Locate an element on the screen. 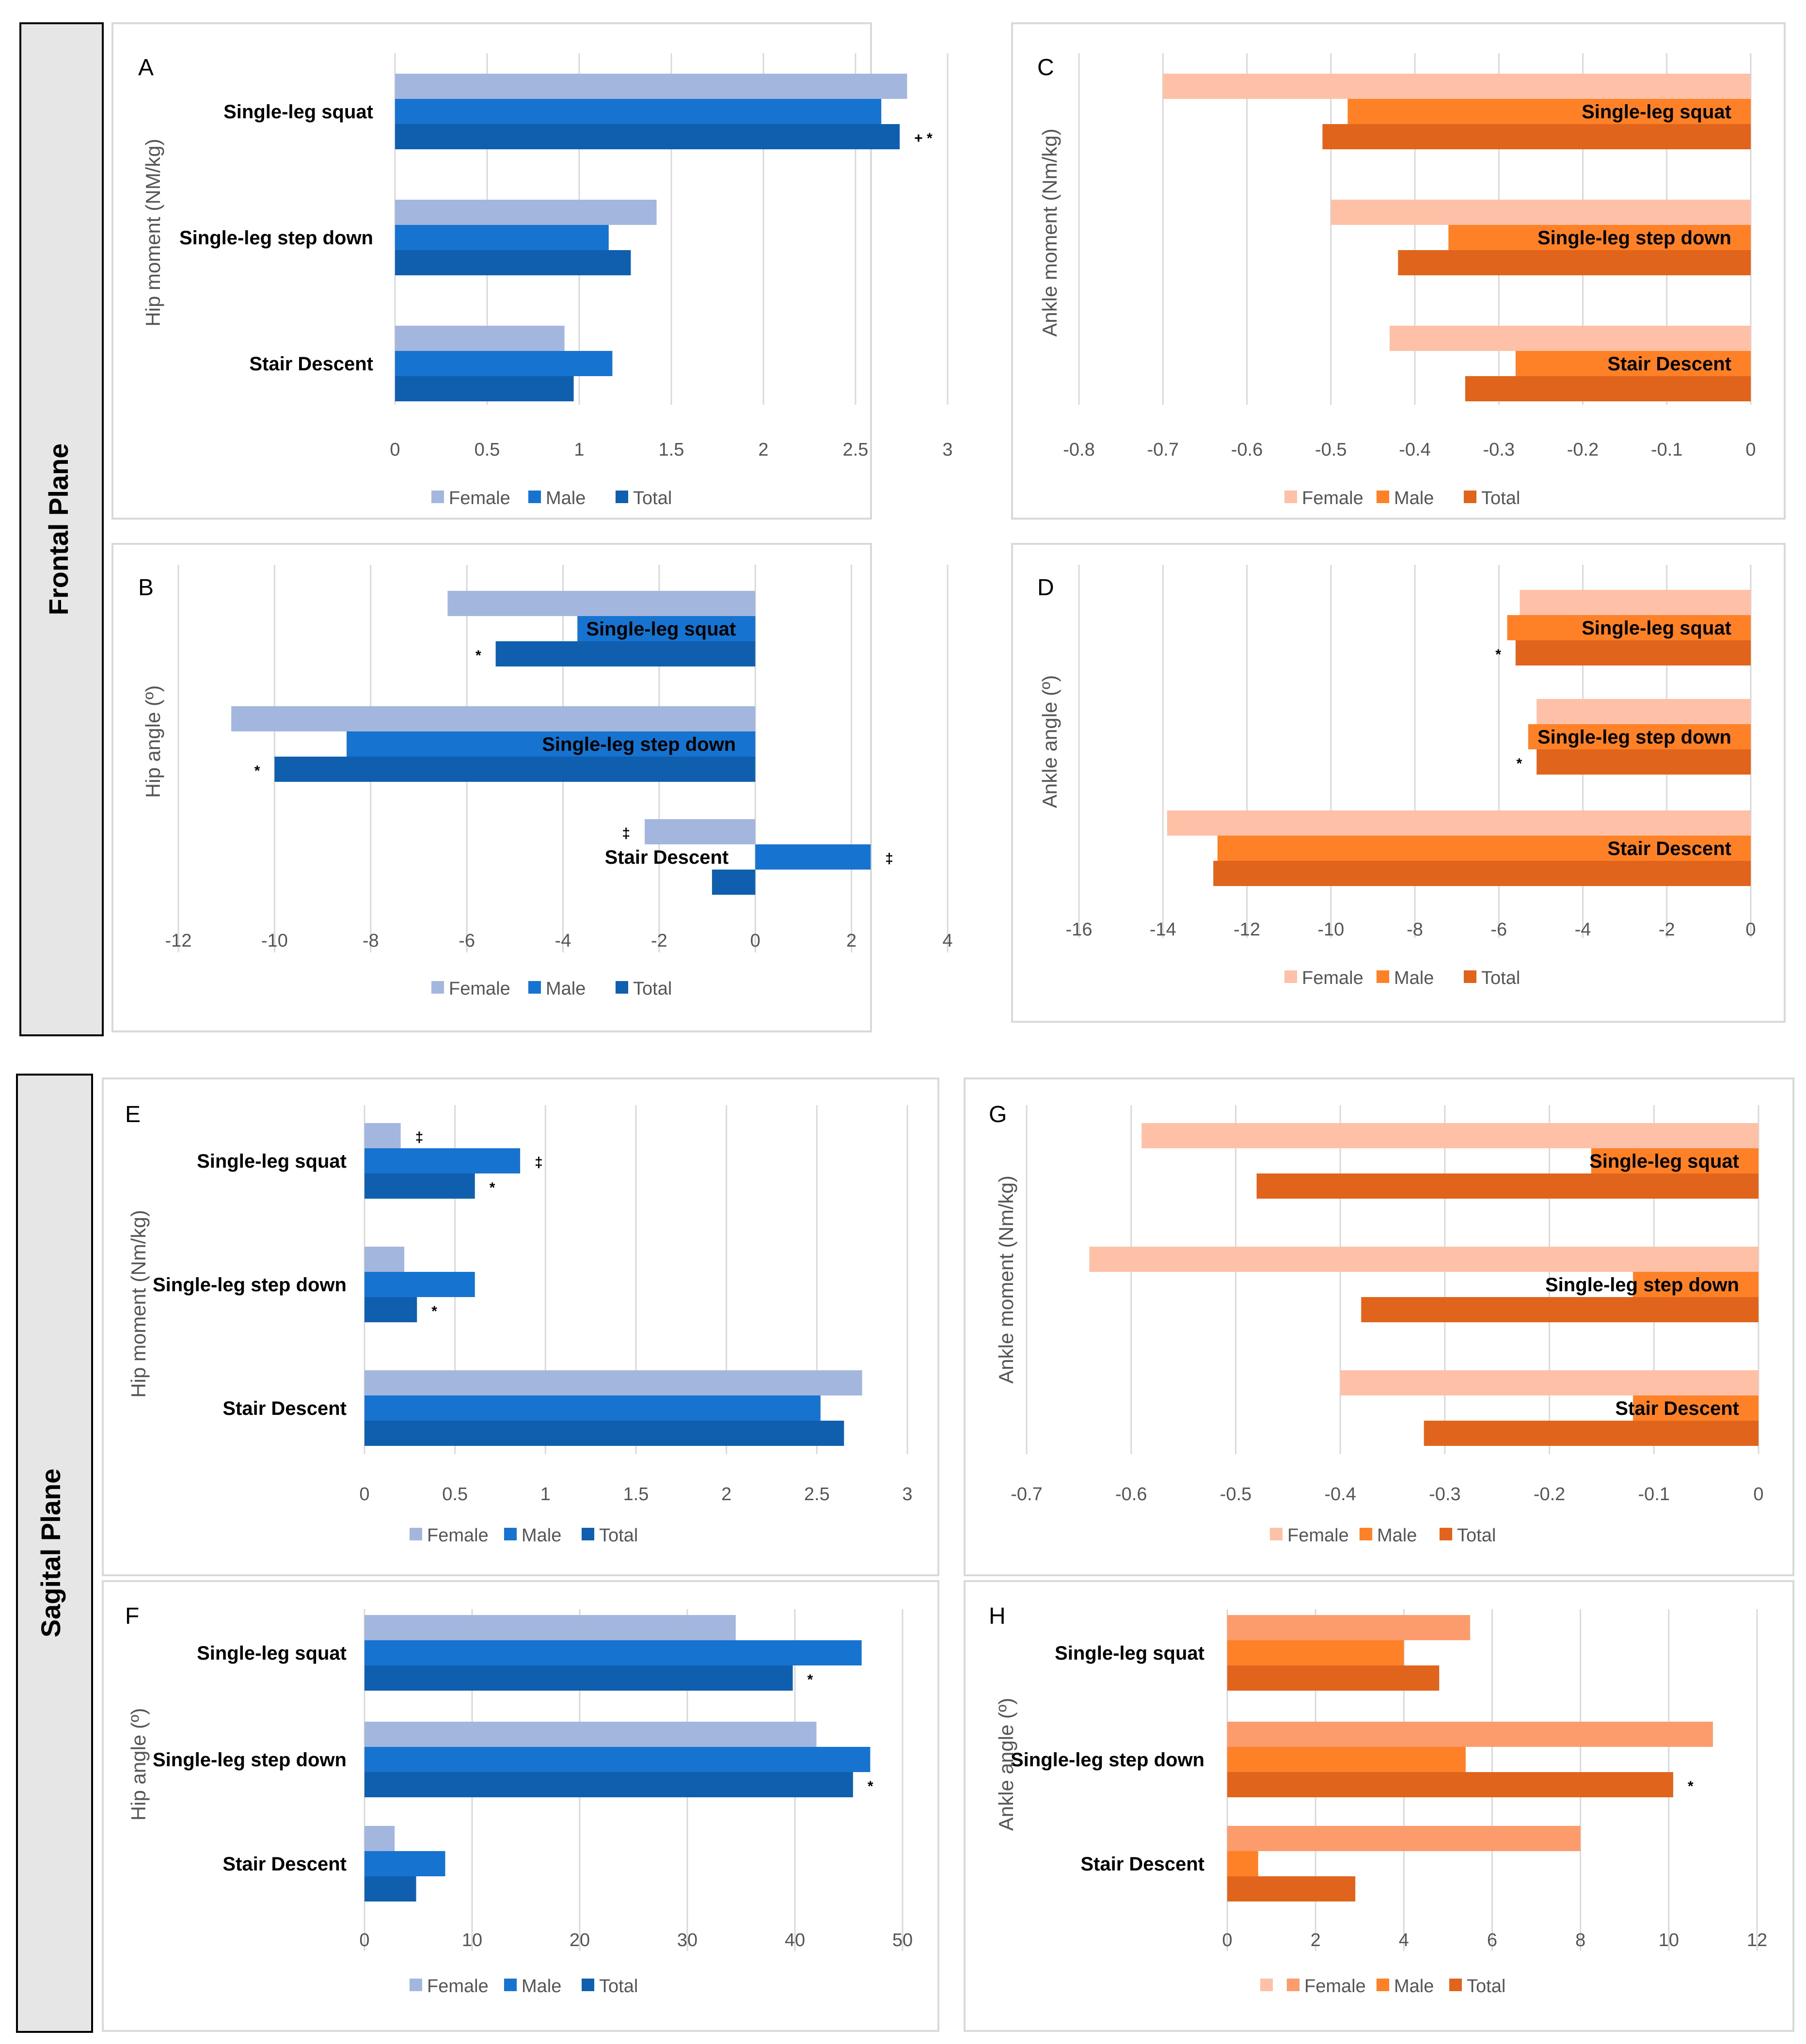 The width and height of the screenshot is (1806, 2044). x-tick-label: -16 is located at coordinates (1079, 929).